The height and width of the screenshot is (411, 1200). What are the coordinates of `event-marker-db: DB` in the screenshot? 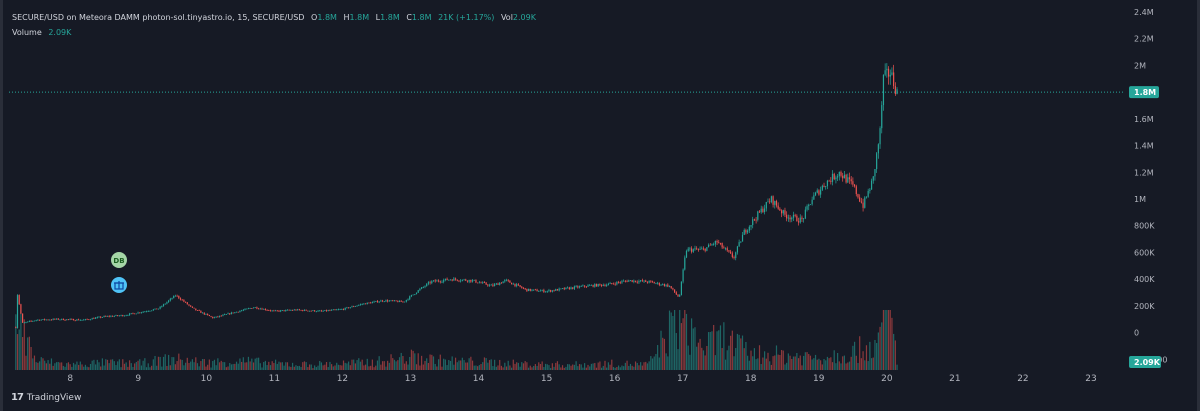 It's located at (119, 260).